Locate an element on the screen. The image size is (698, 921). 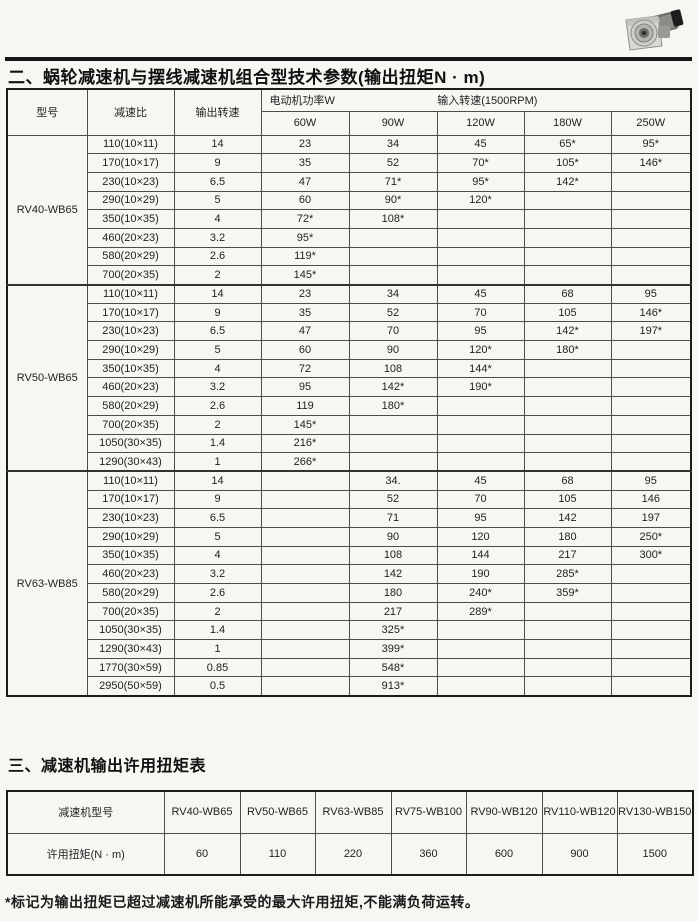
spec-row: 170(10×17) 9 35 52 70* 105* 146* is located at coordinates (349, 163).